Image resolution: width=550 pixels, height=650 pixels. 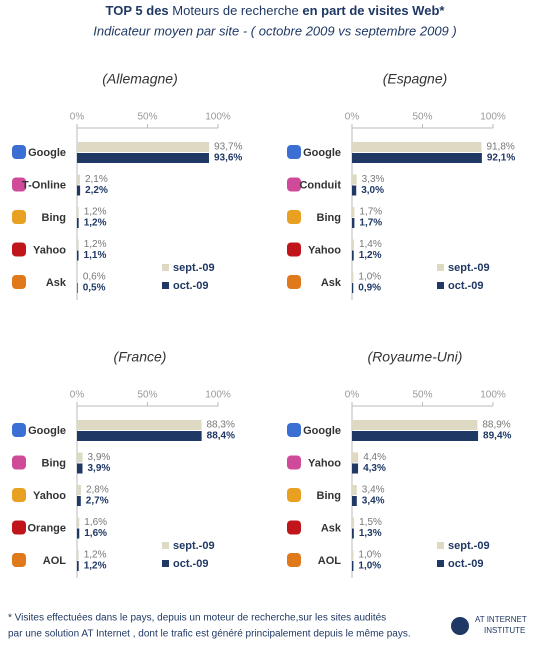 I want to click on category-label: Orange, so click(x=46, y=528).